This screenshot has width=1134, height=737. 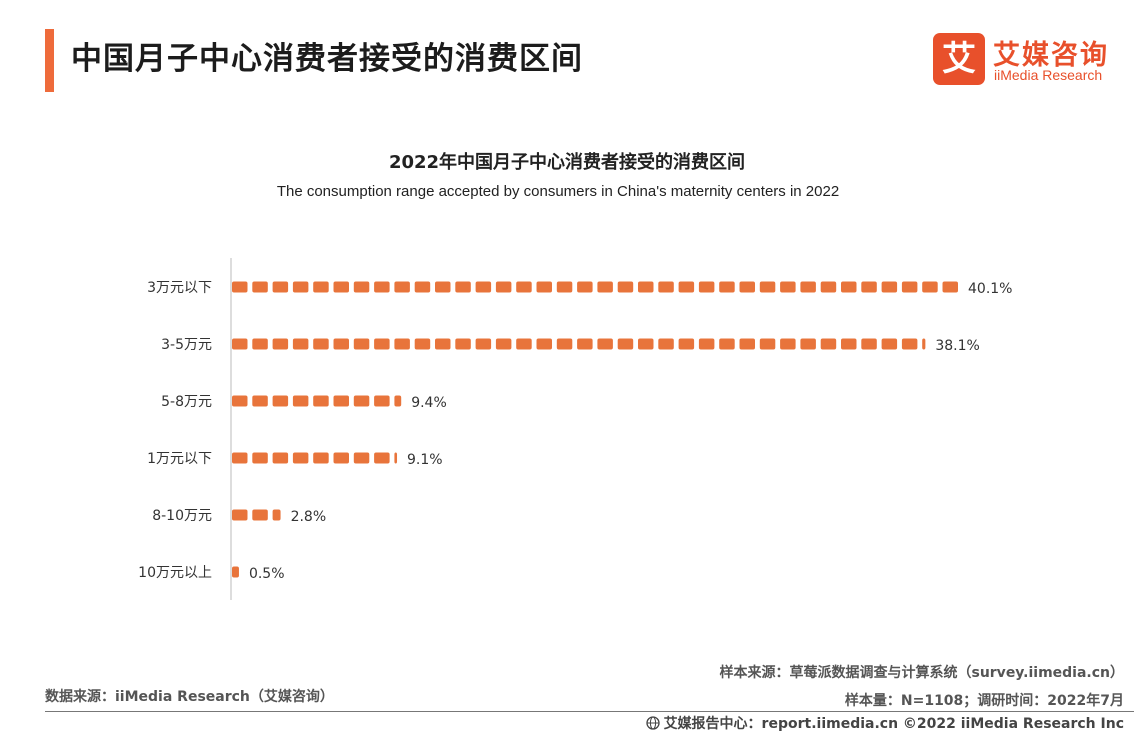 I want to click on category-label: 3万元以下, so click(x=179, y=288).